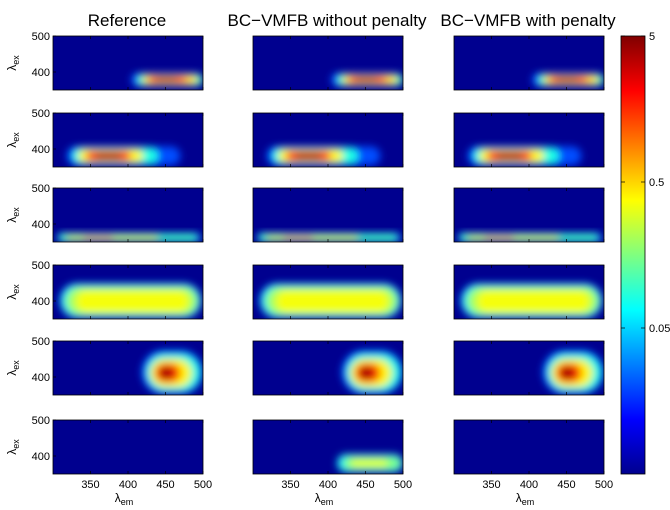 This screenshot has height=510, width=670. I want to click on panel-r5-c1: 400 500 λex, so click(104, 366).